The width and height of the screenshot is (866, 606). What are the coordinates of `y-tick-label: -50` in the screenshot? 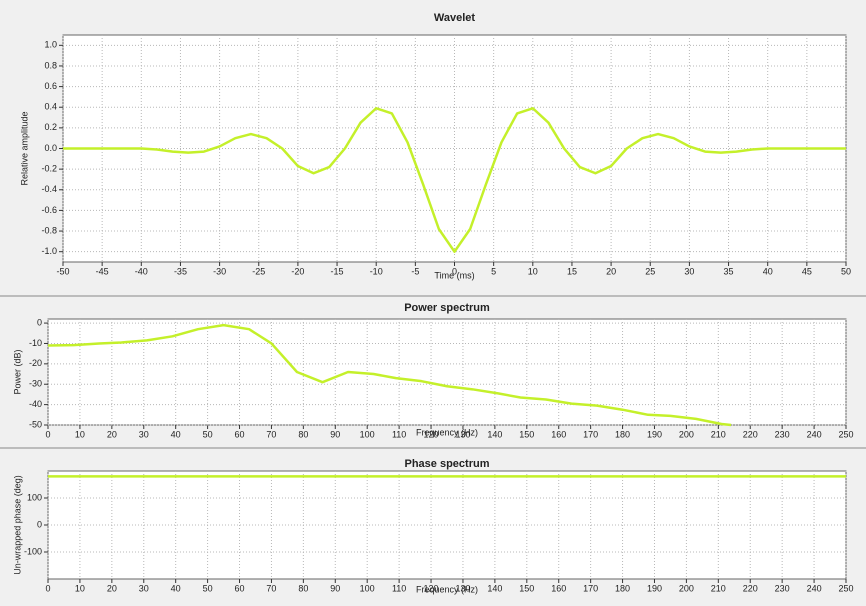 It's located at (35, 424).